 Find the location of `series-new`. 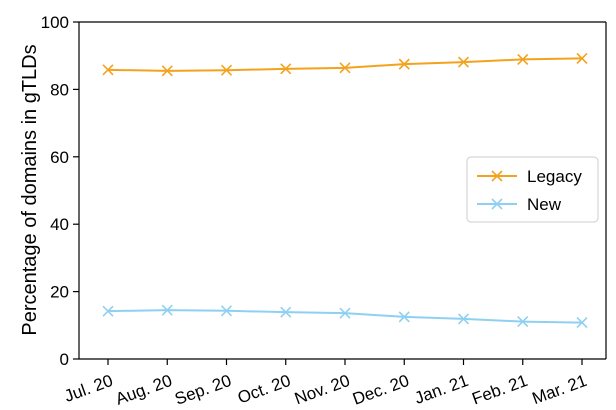

series-new is located at coordinates (345, 316).